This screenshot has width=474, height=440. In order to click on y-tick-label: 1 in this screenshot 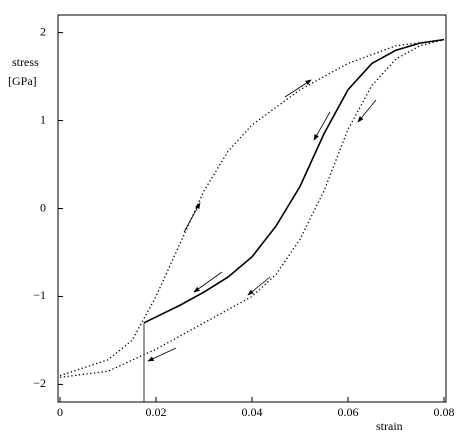, I will do `click(43, 119)`.